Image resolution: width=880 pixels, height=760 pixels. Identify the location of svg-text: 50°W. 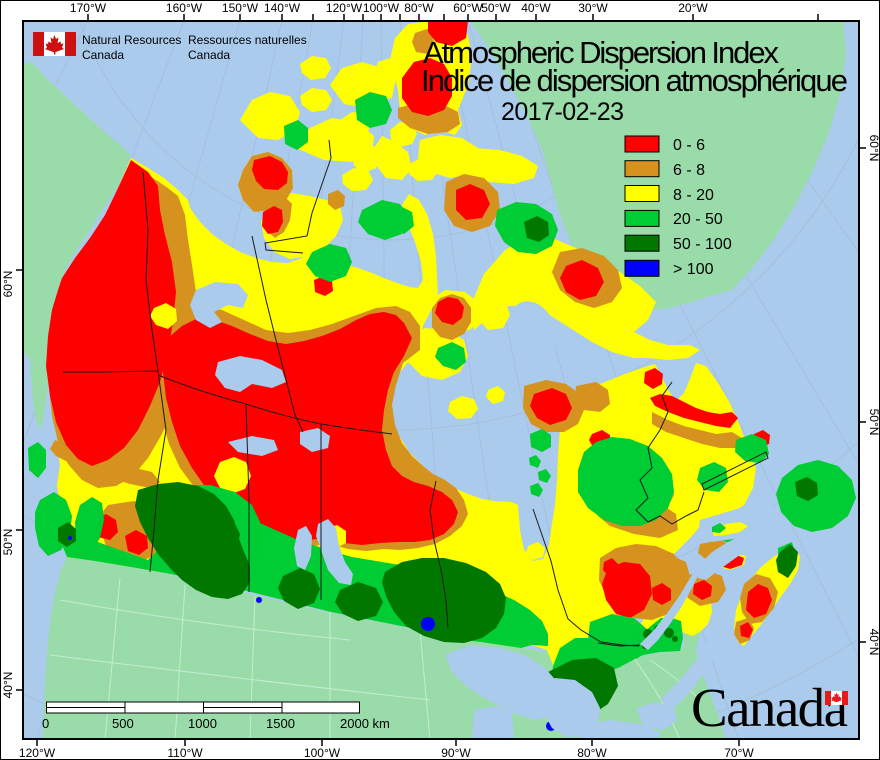
(496, 8).